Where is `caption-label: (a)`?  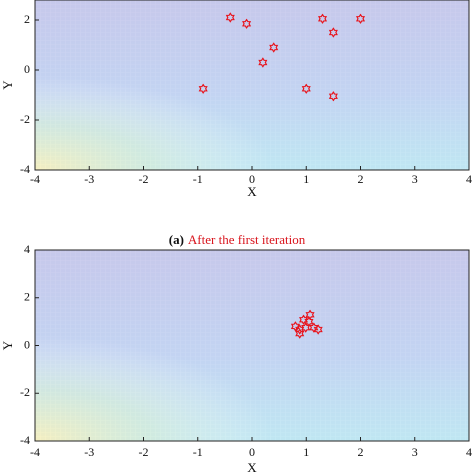
caption-label: (a) is located at coordinates (176, 239).